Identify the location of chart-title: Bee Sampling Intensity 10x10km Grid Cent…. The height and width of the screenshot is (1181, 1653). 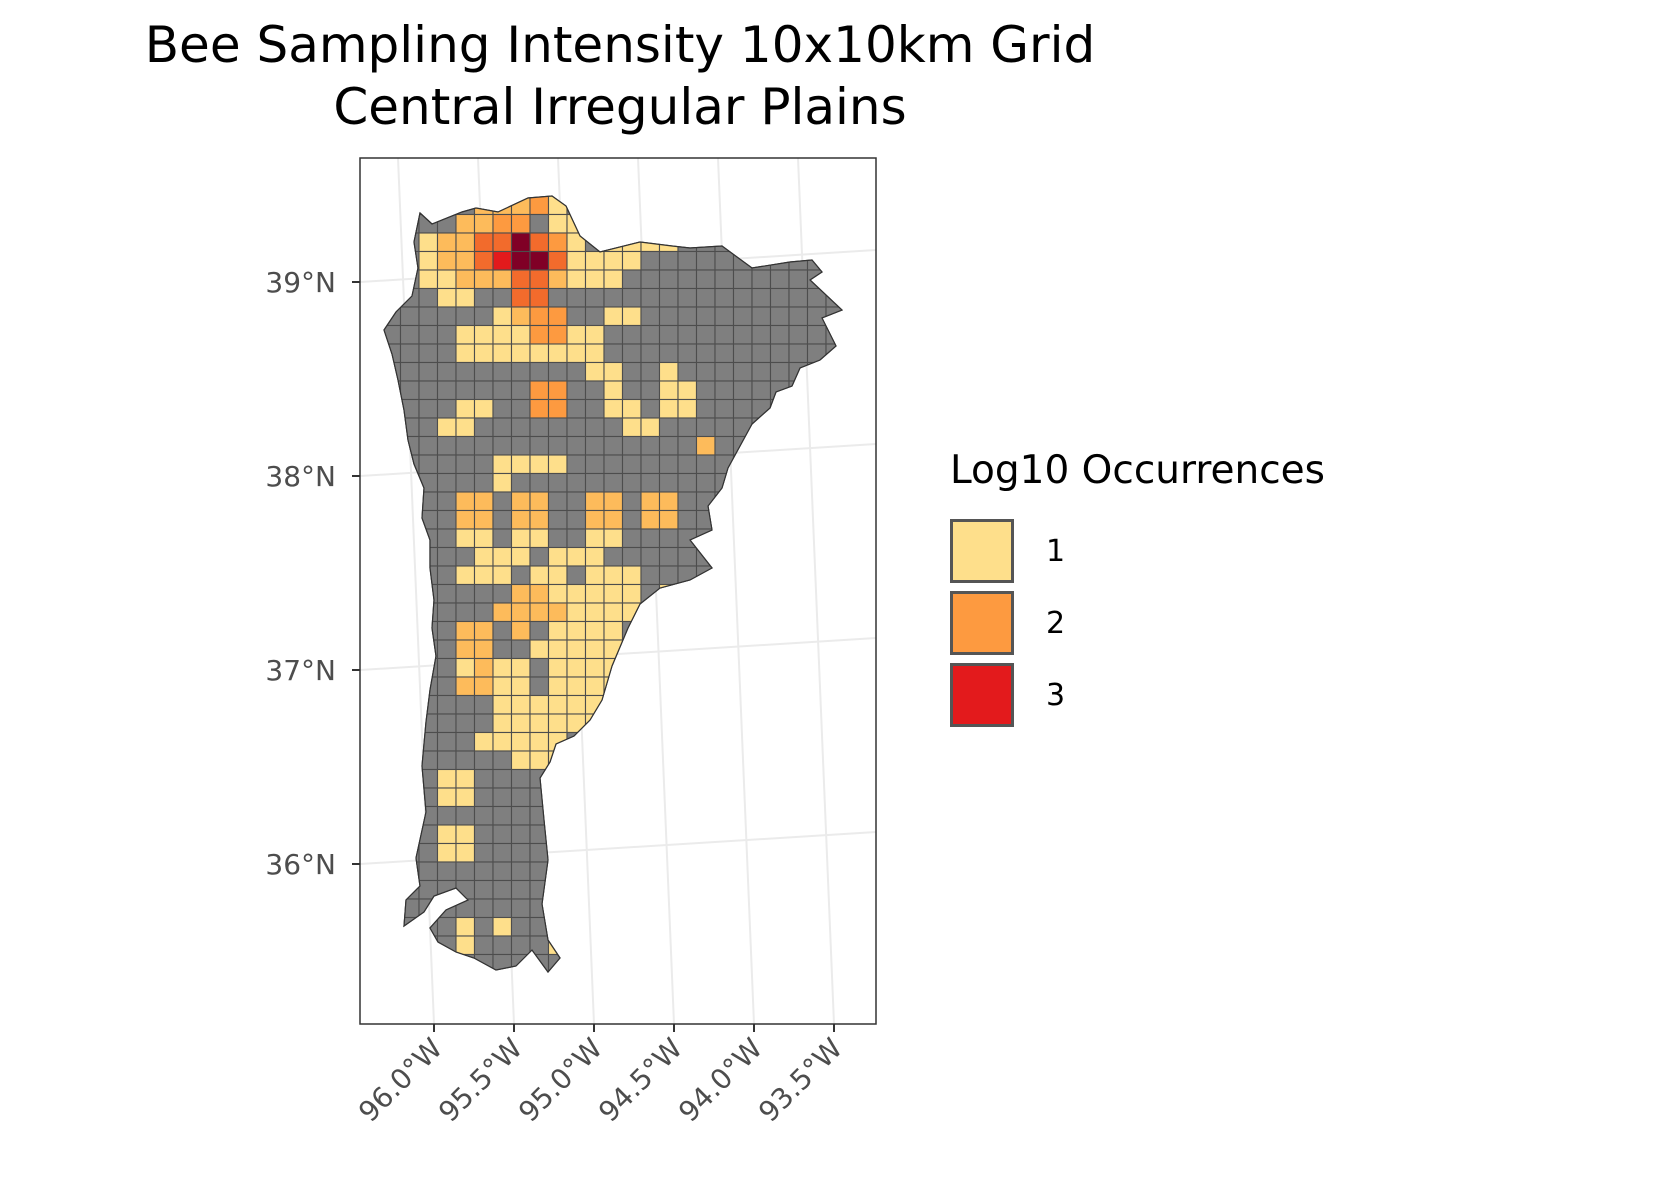
(620, 76).